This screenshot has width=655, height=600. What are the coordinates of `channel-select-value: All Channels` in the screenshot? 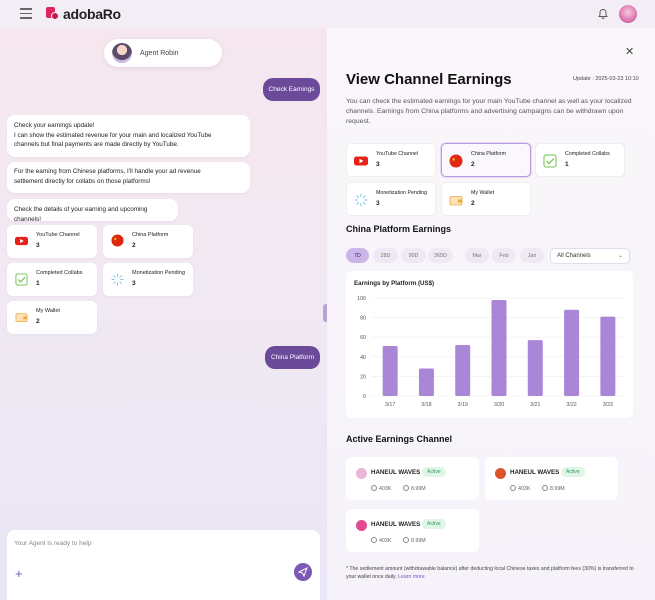 It's located at (574, 256).